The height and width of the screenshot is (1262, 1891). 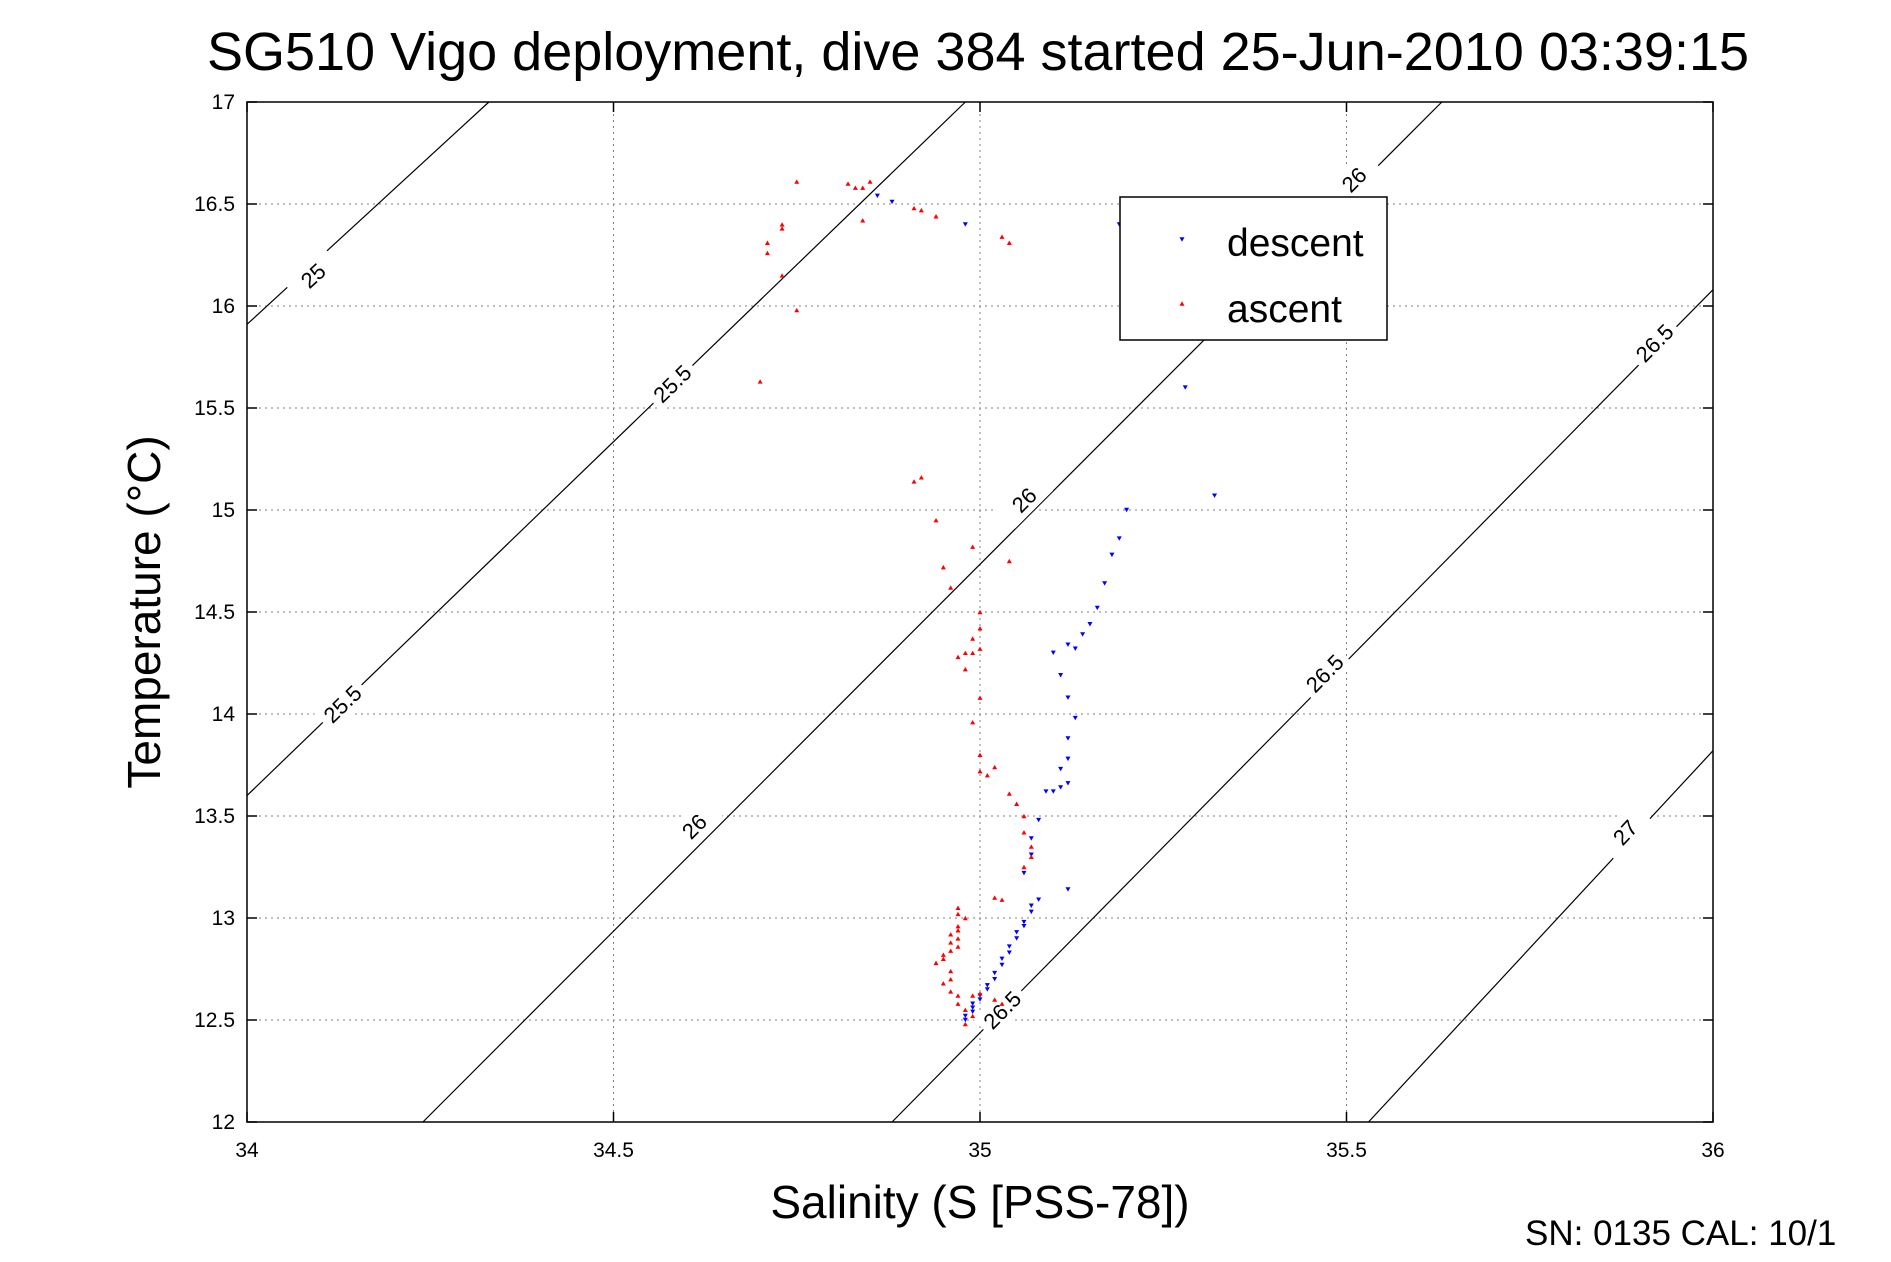 What do you see at coordinates (613, 1150) in the screenshot?
I see `x-tick-label: 34.5` at bounding box center [613, 1150].